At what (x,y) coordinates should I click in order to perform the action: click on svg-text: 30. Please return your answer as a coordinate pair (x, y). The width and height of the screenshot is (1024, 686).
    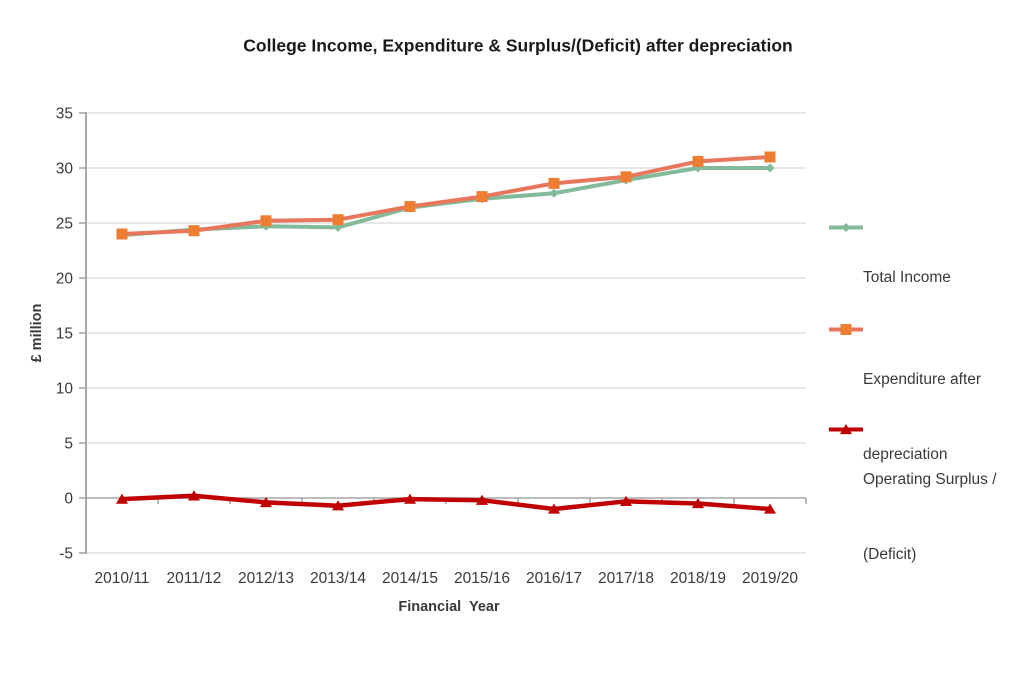
    Looking at the image, I should click on (65, 169).